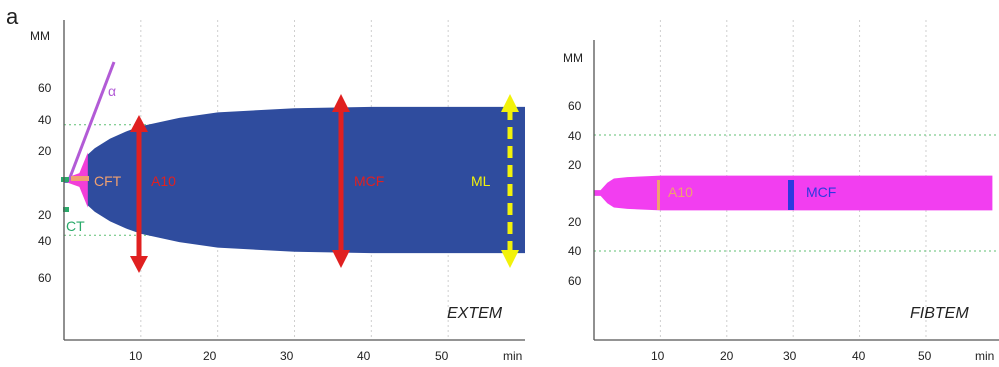 The width and height of the screenshot is (999, 367). Describe the element at coordinates (369, 181) in the screenshot. I see `extem-mcf-label: MCF` at that location.